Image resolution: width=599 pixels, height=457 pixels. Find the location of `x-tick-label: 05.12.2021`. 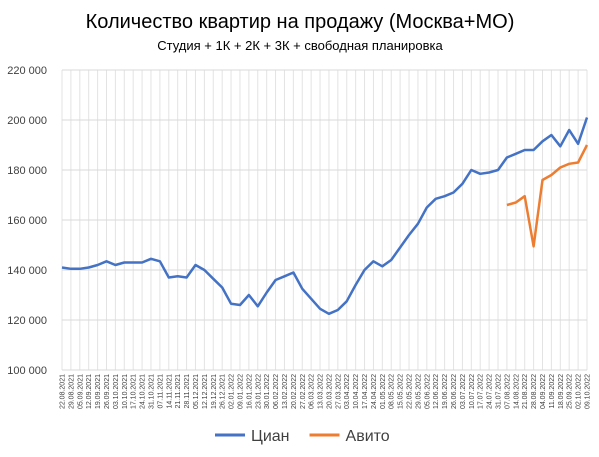

x-tick-label: 05.12.2021 is located at coordinates (196, 391).